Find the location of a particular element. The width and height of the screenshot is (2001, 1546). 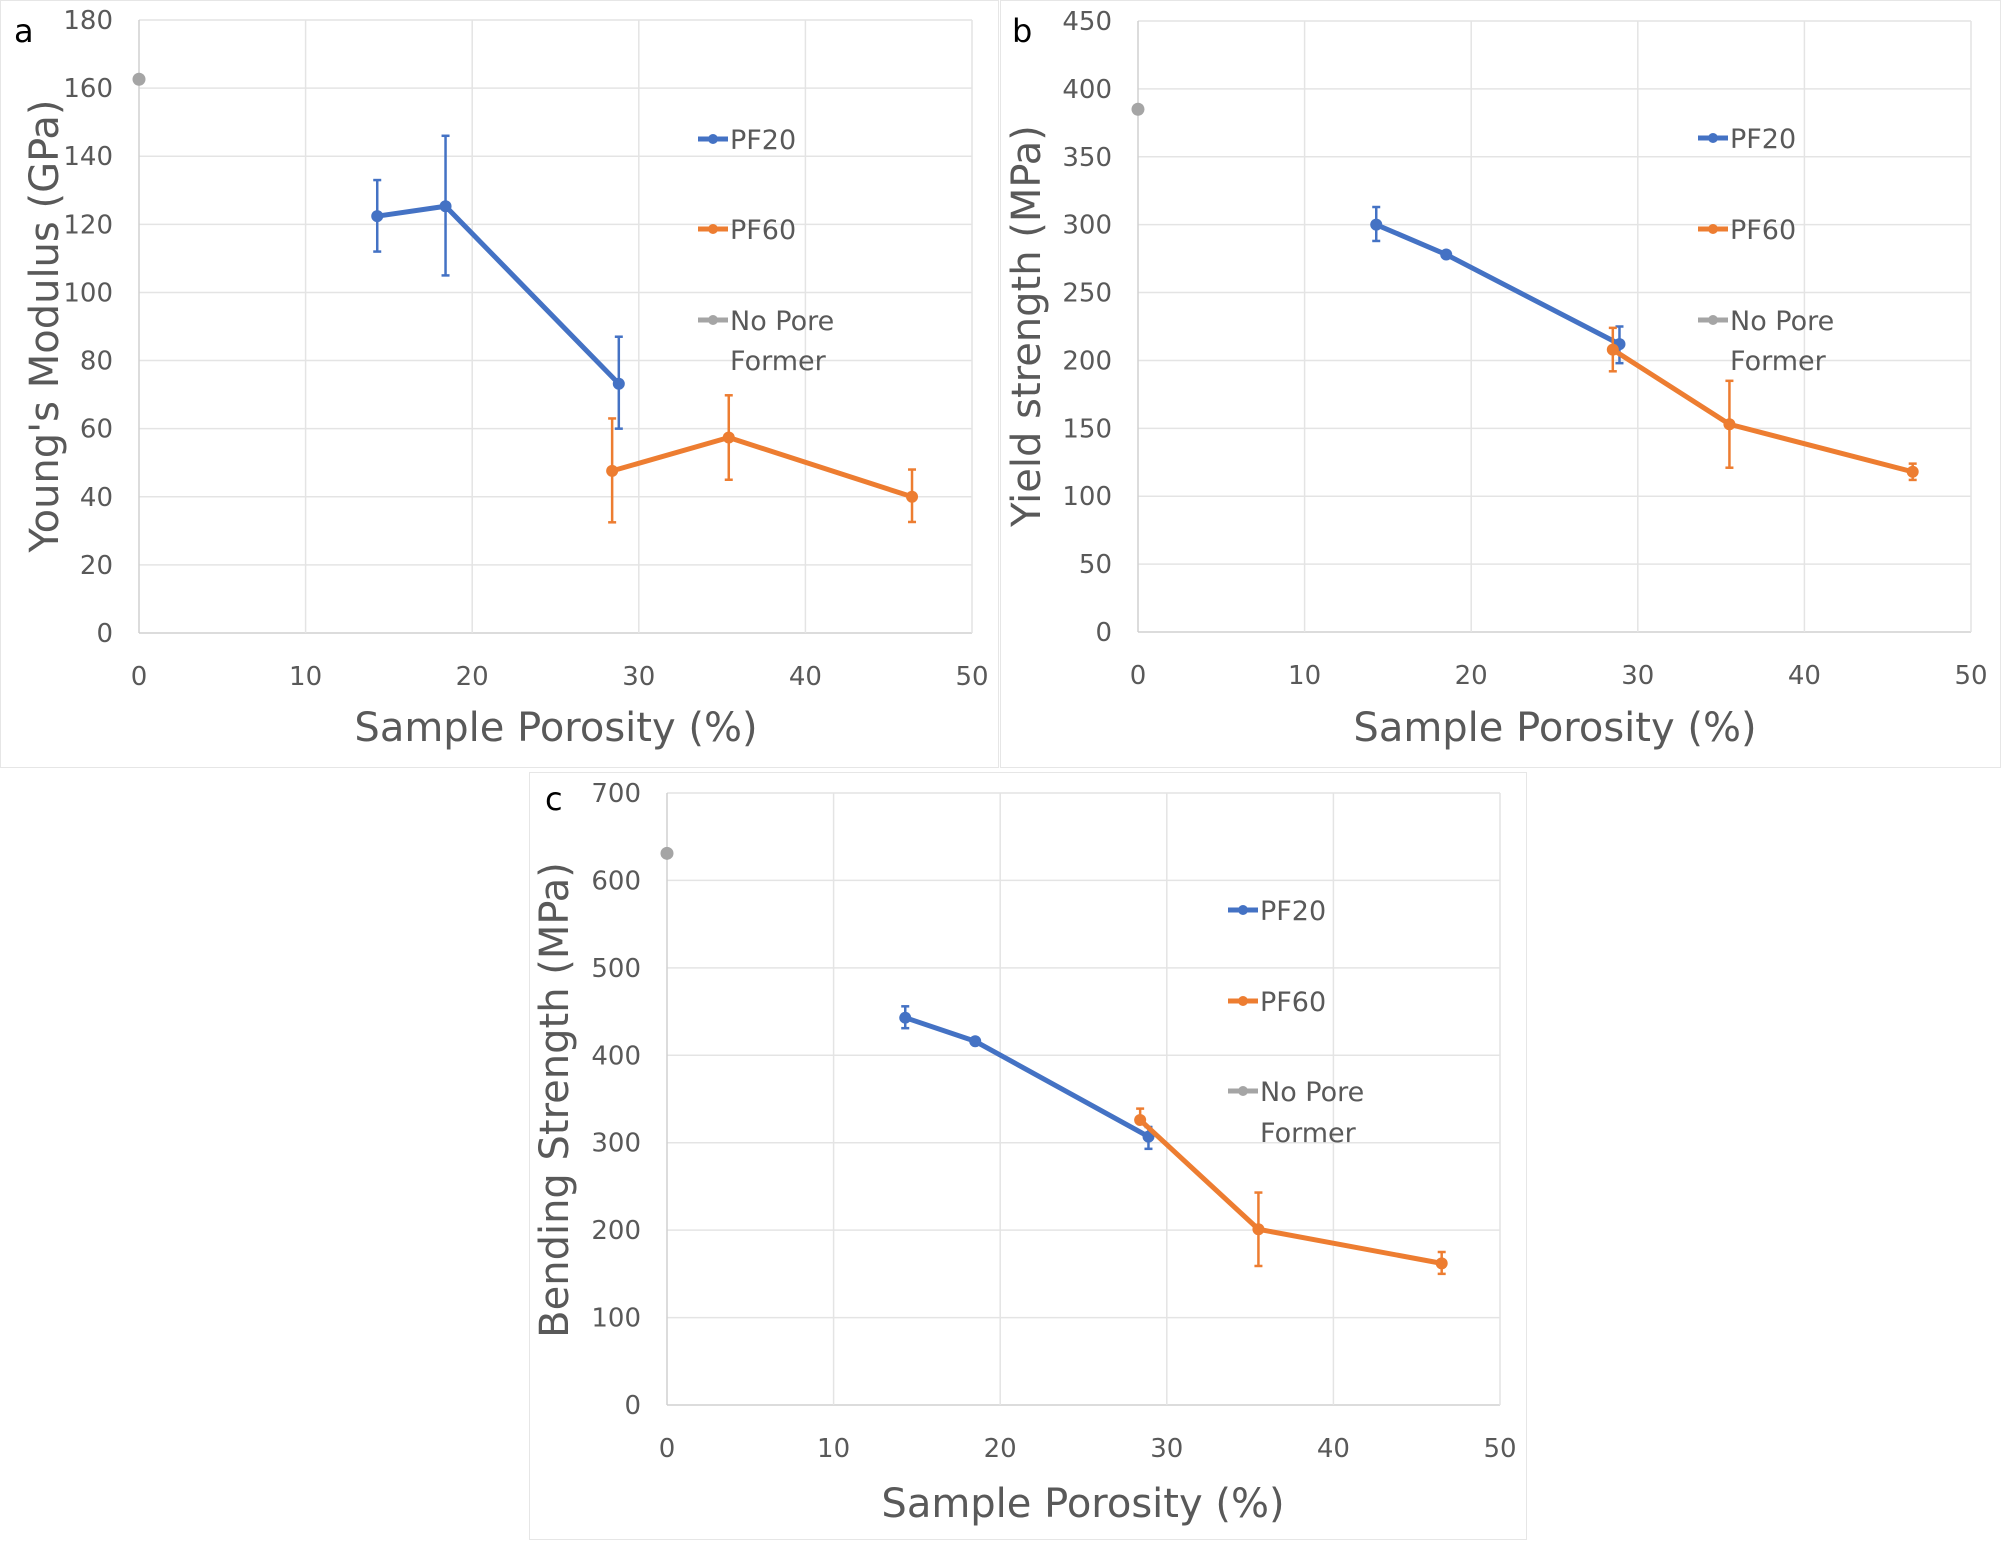

y-tick-label: 180 is located at coordinates (88, 21).